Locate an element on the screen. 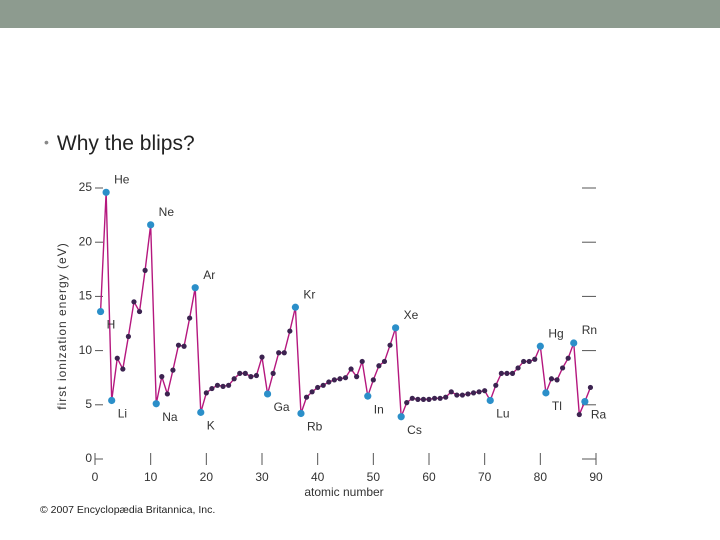 The height and width of the screenshot is (540, 720). element-label: Li is located at coordinates (122, 414).